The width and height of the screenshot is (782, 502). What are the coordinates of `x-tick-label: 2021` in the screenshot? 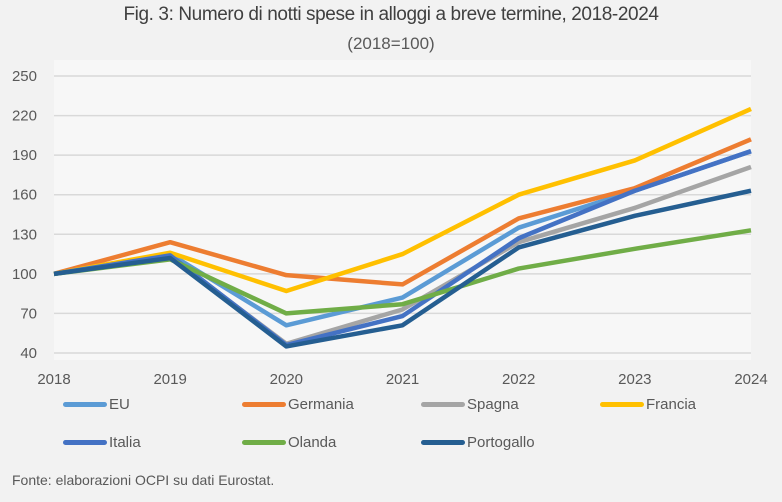 It's located at (402, 379).